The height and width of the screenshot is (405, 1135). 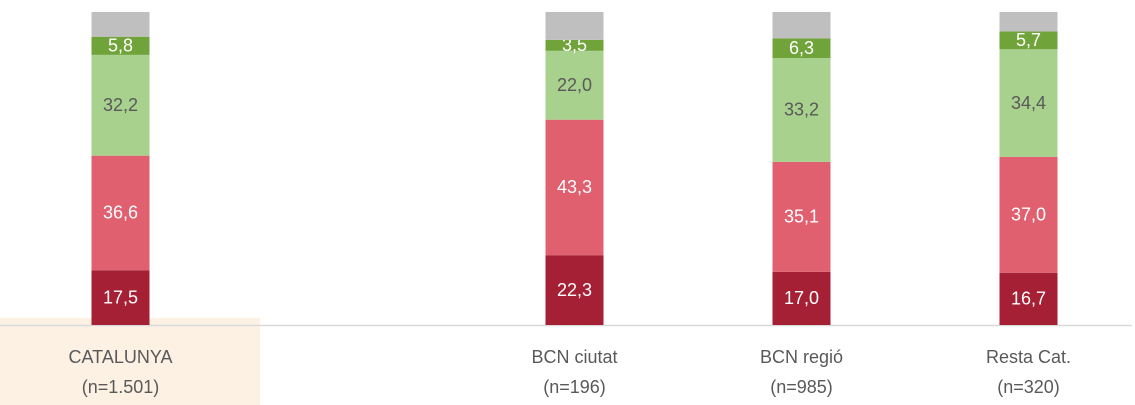 I want to click on data-label: 43,3, so click(x=574, y=187).